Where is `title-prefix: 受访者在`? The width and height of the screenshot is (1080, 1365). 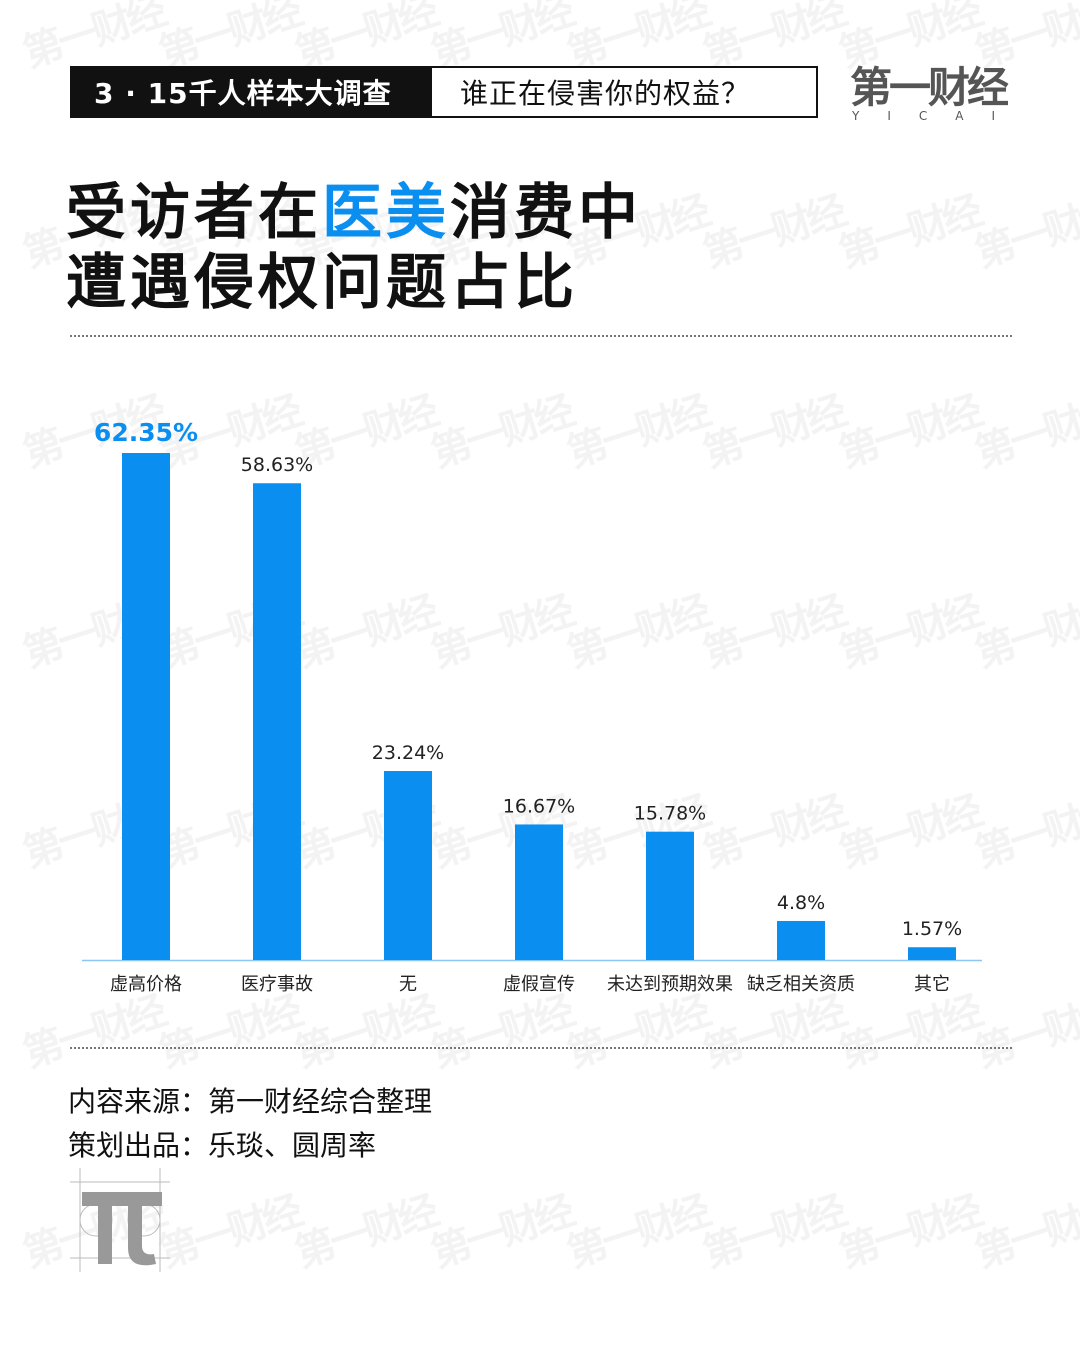
title-prefix: 受访者在 is located at coordinates (194, 213).